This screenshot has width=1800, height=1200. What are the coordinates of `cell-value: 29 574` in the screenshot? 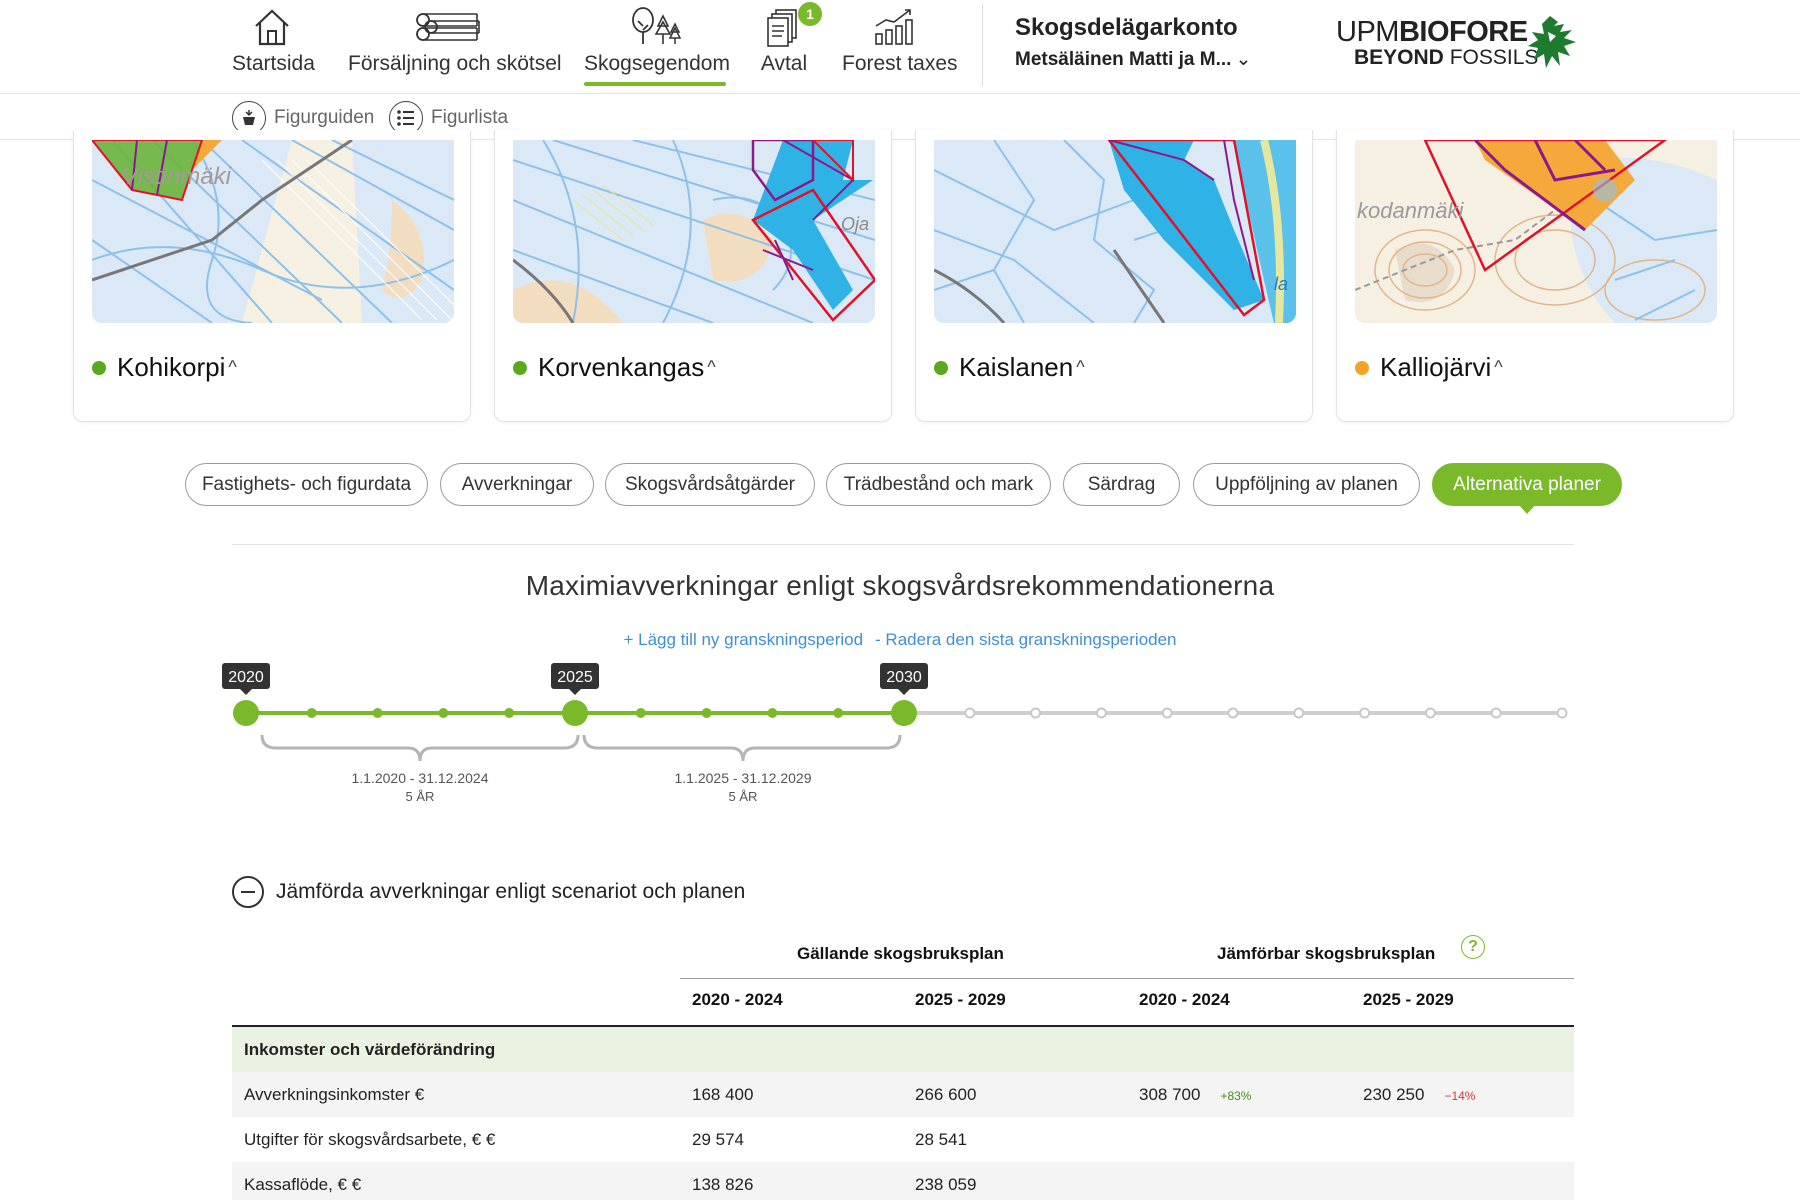 It's located at (718, 1139).